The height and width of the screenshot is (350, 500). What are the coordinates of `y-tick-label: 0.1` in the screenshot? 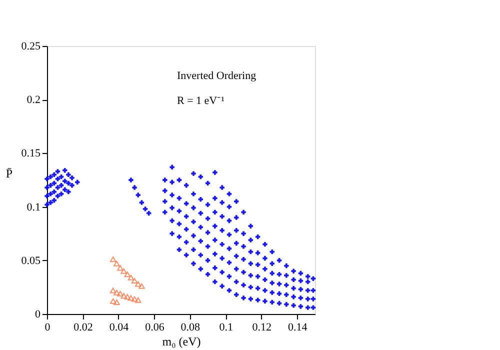 It's located at (33, 207).